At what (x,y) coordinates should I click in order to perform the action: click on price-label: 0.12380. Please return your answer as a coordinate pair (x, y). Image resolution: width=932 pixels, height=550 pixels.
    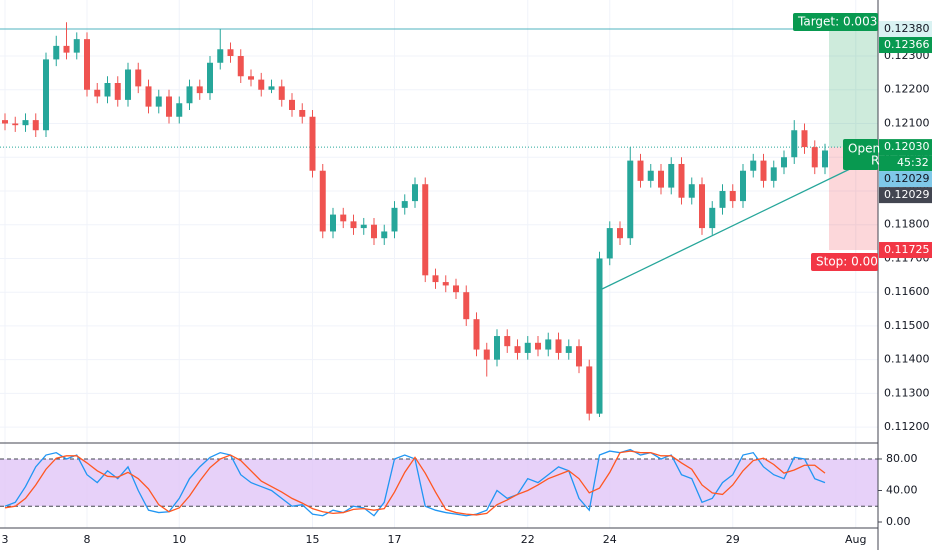
    Looking at the image, I should click on (907, 28).